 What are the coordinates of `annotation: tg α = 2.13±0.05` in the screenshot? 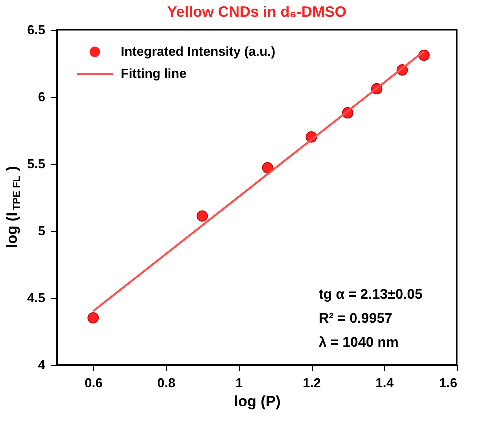 It's located at (371, 294).